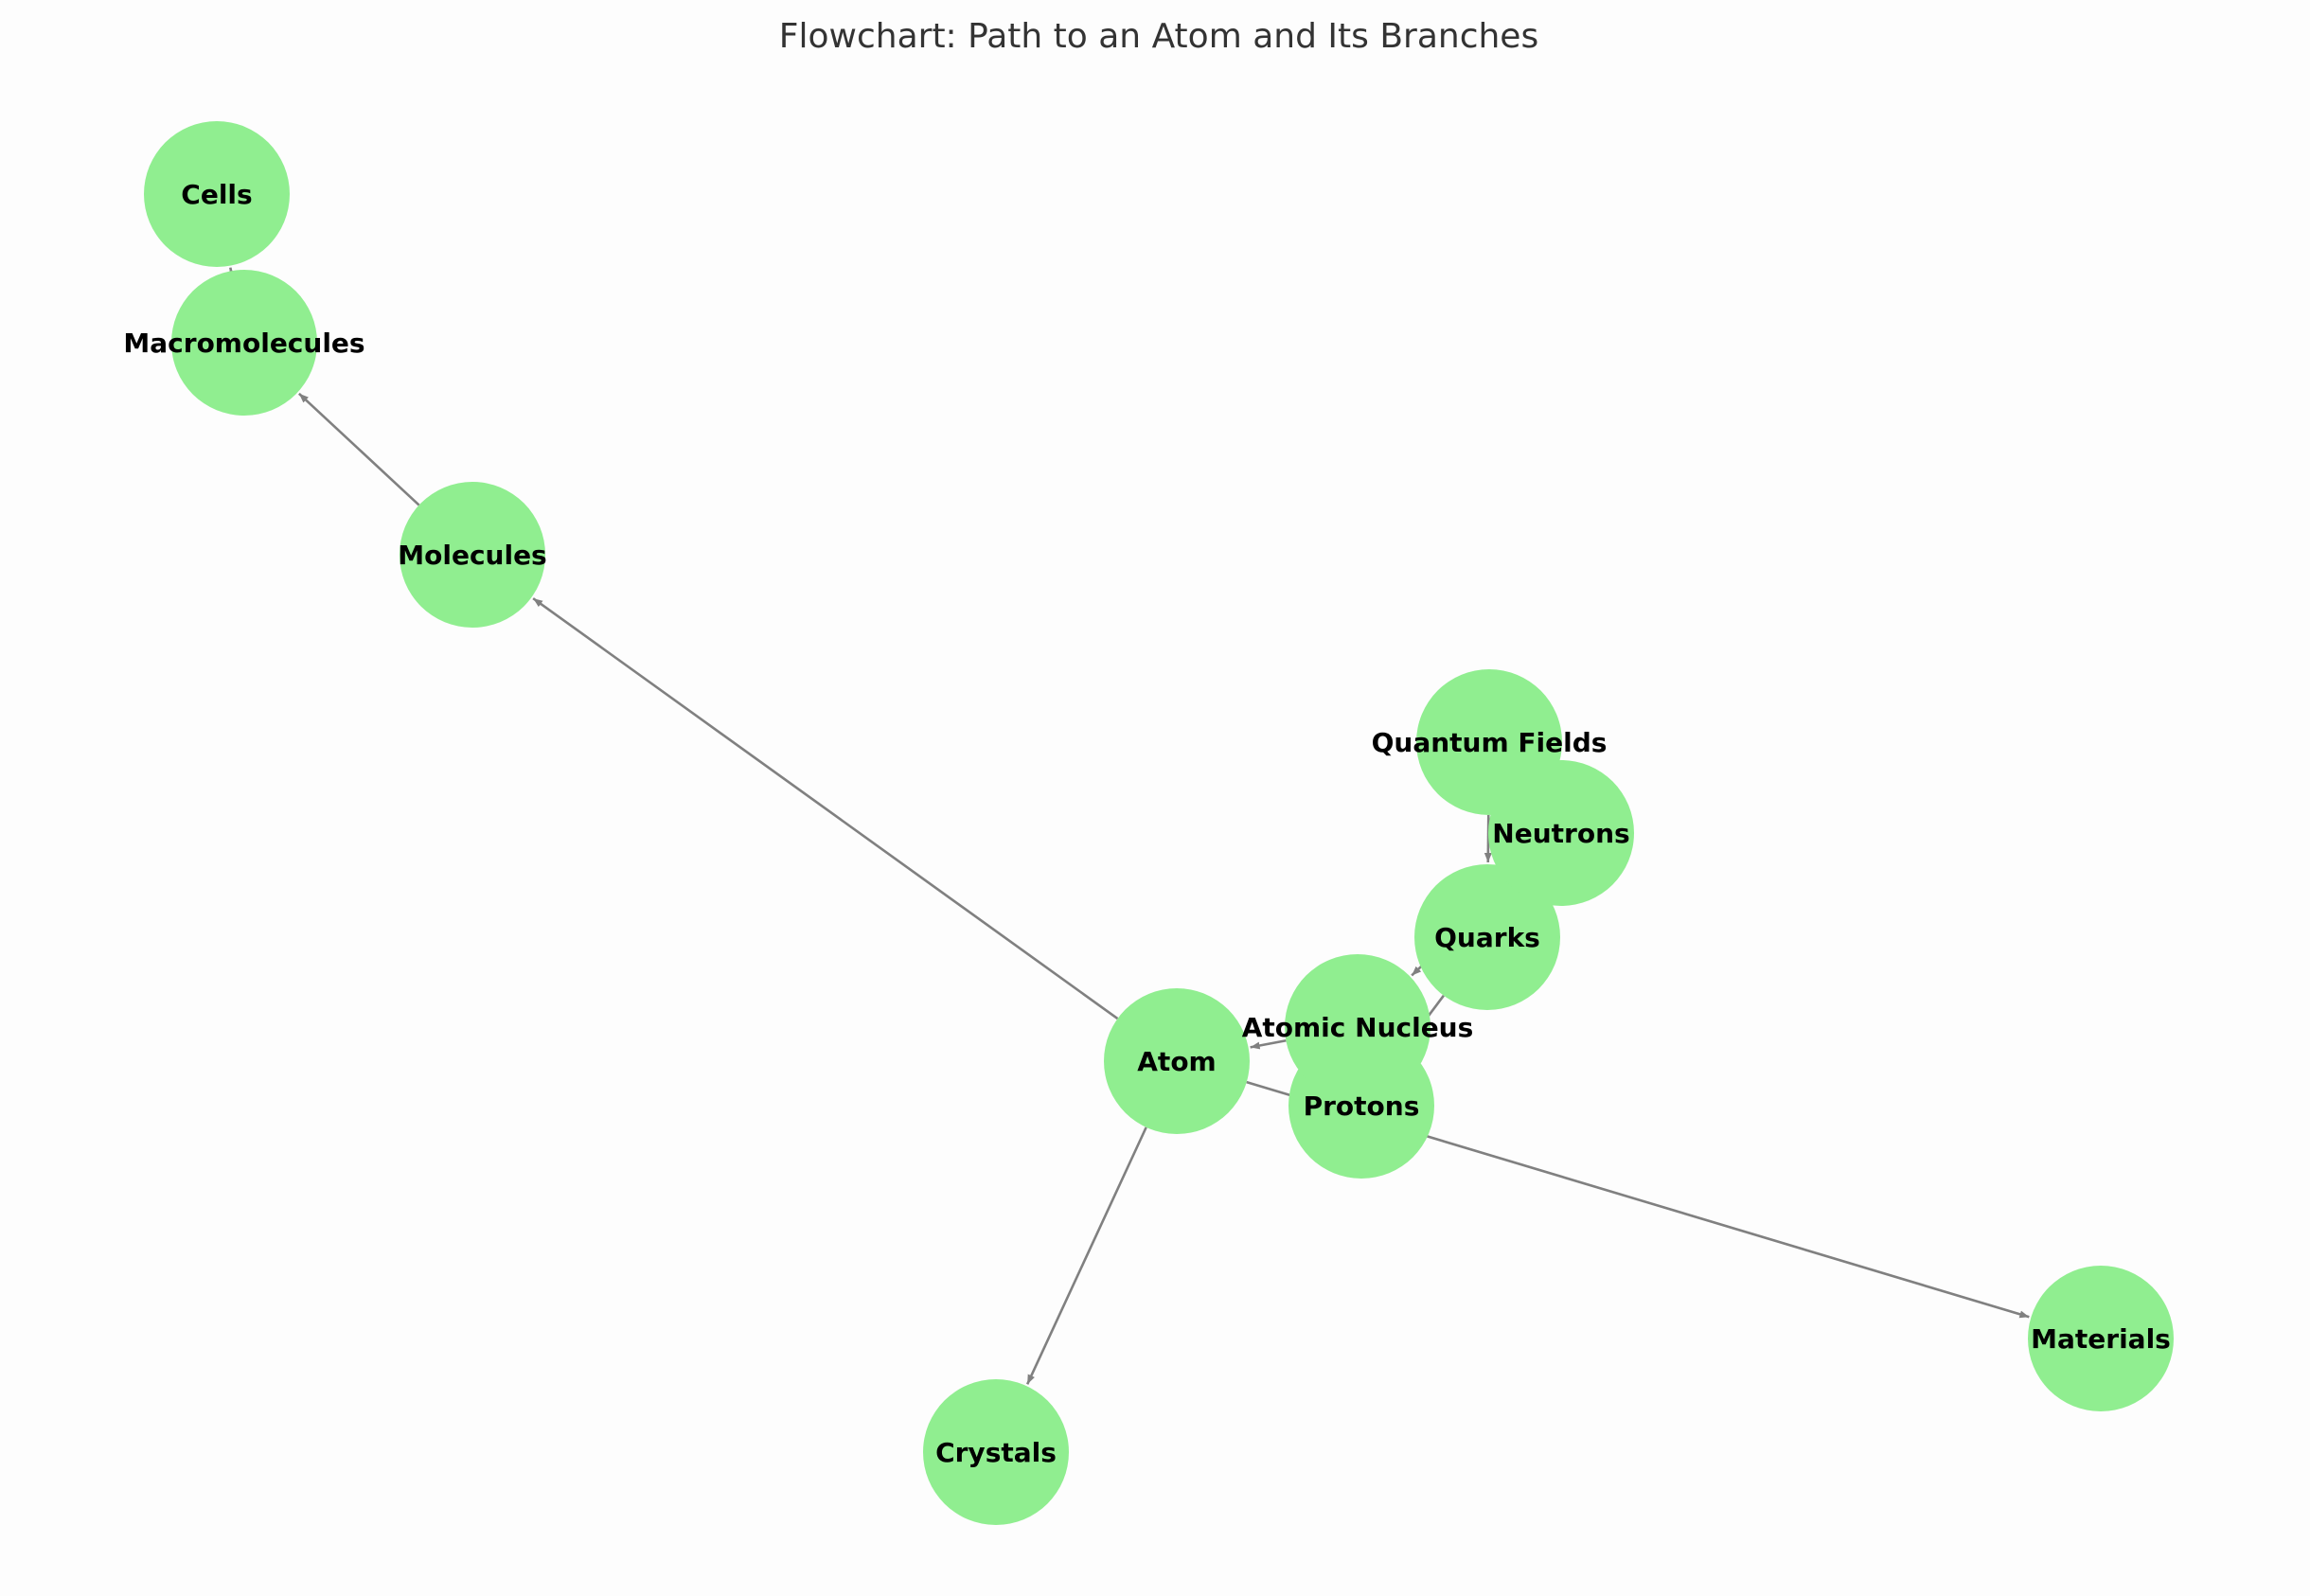  What do you see at coordinates (232, 272) in the screenshot?
I see `edge-macromolecules-to-cells` at bounding box center [232, 272].